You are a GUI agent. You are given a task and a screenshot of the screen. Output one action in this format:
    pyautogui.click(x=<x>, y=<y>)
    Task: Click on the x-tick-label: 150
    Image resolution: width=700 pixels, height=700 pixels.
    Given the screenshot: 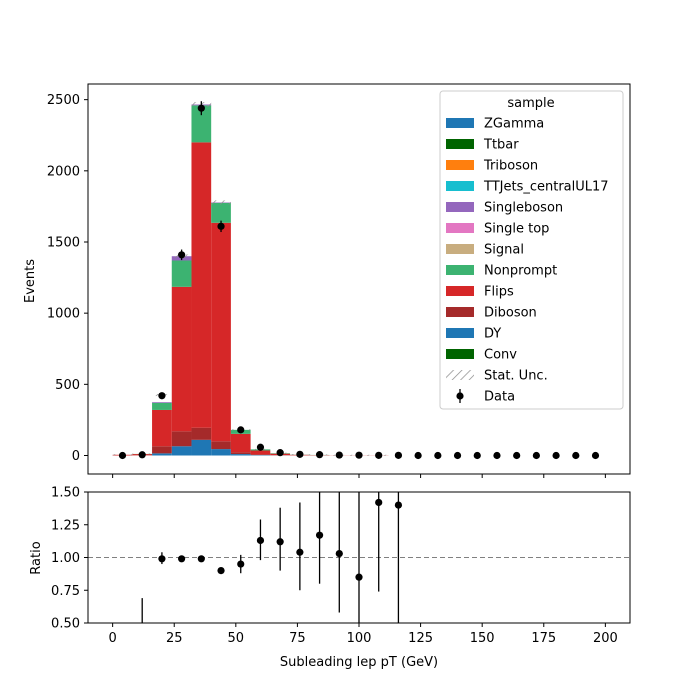 What is the action you would take?
    pyautogui.click(x=482, y=638)
    